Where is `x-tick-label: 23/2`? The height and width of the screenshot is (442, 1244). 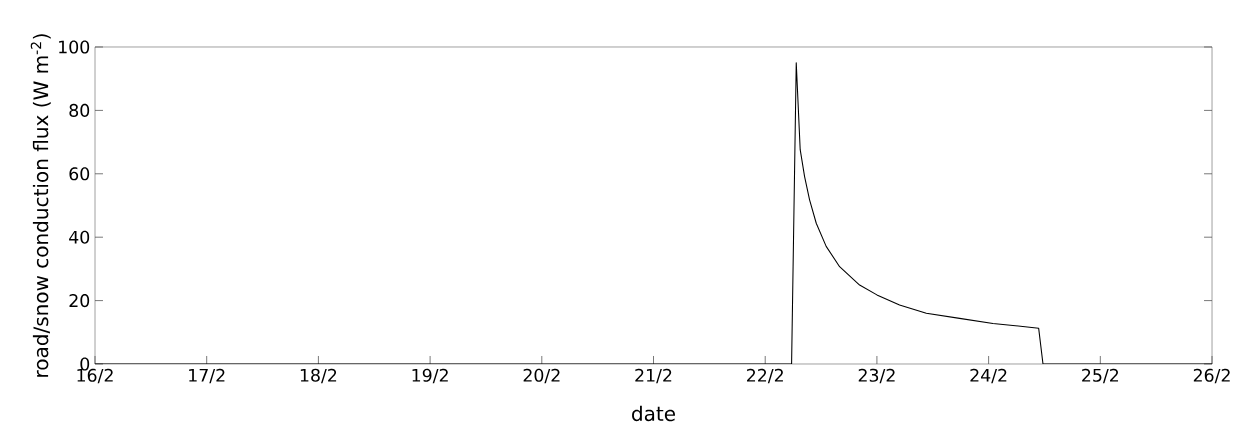
x-tick-label: 23/2 is located at coordinates (876, 376).